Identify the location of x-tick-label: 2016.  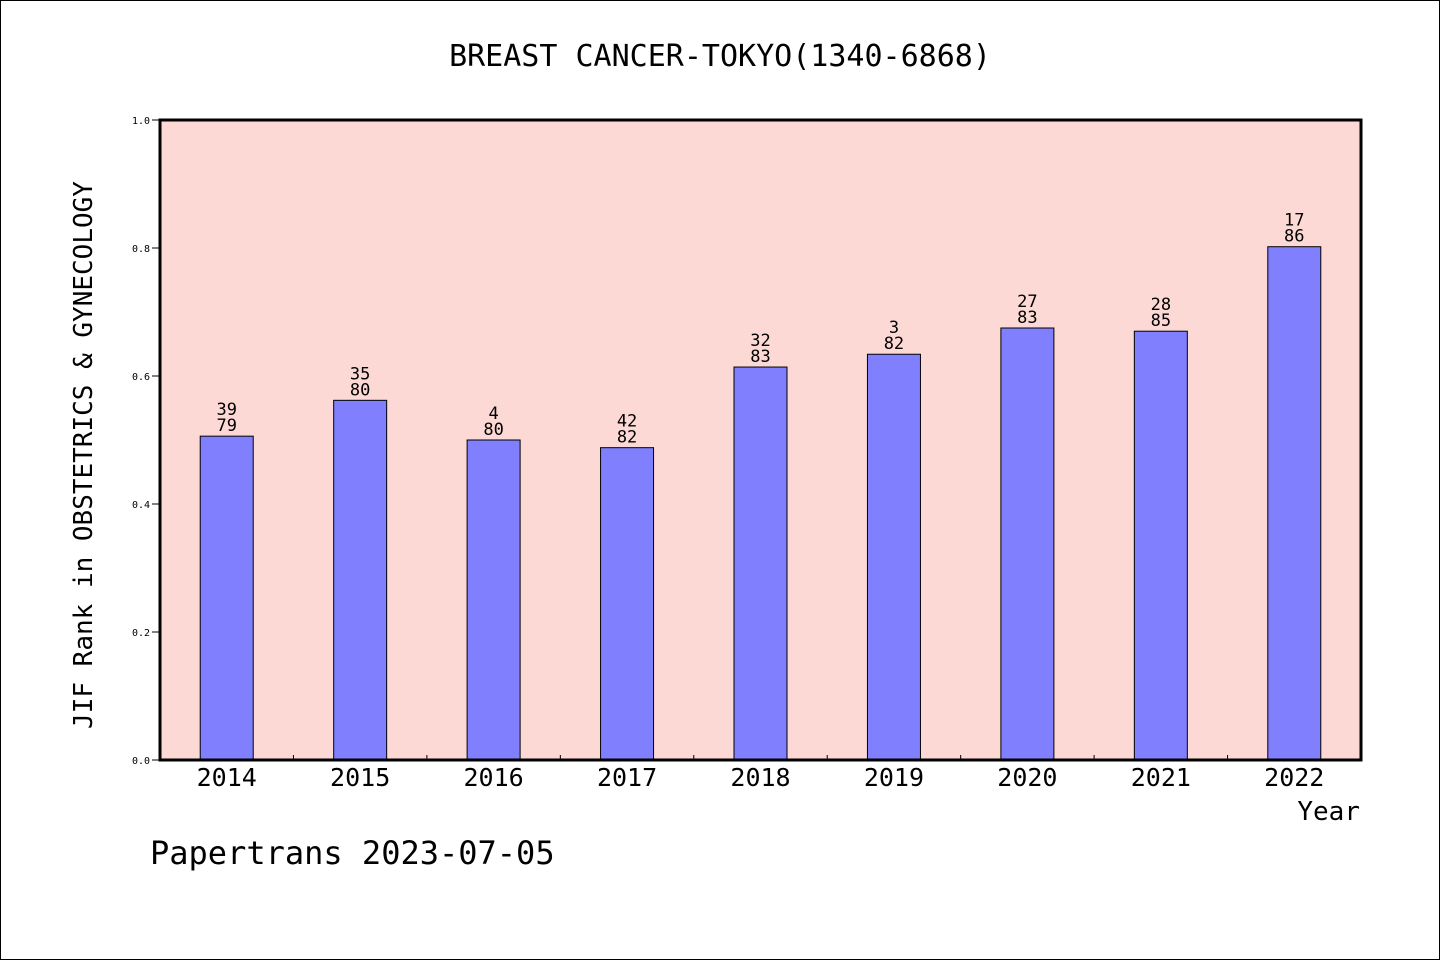
(494, 777).